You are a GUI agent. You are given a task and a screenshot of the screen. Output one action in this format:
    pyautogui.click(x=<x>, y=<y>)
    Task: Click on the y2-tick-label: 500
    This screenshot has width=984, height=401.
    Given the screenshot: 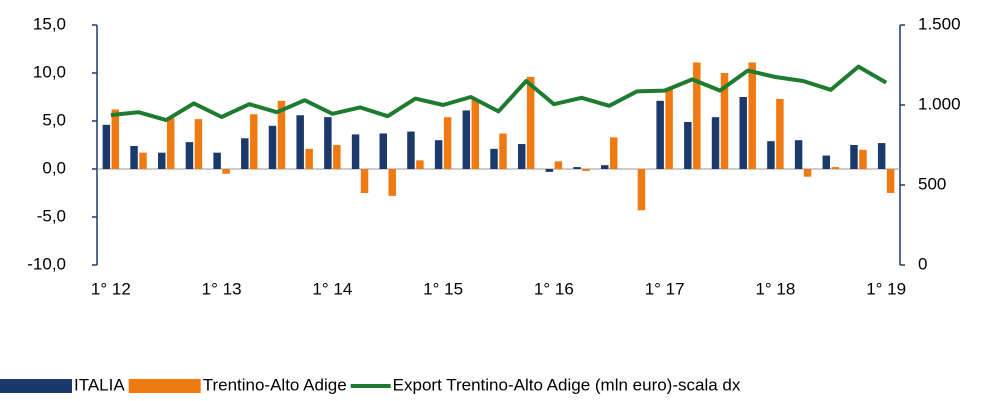 What is the action you would take?
    pyautogui.click(x=932, y=183)
    